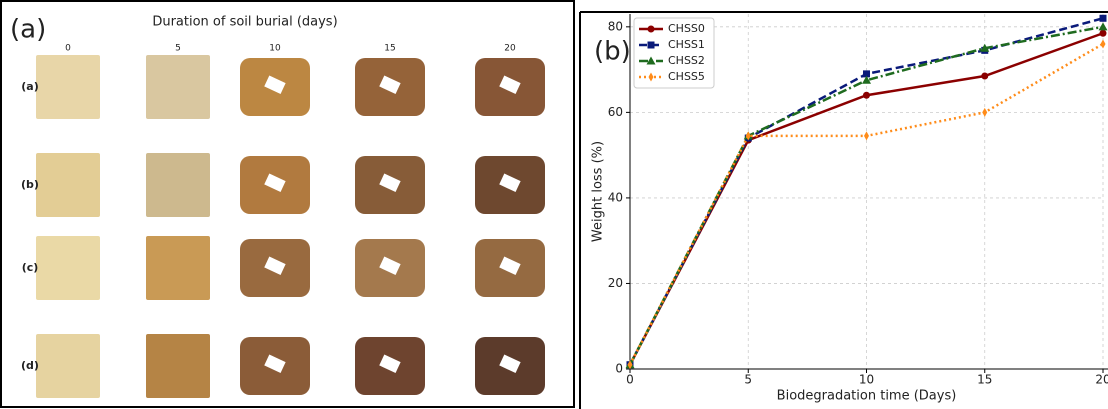 The image size is (1108, 409). I want to click on column-label: 15, so click(389, 49).